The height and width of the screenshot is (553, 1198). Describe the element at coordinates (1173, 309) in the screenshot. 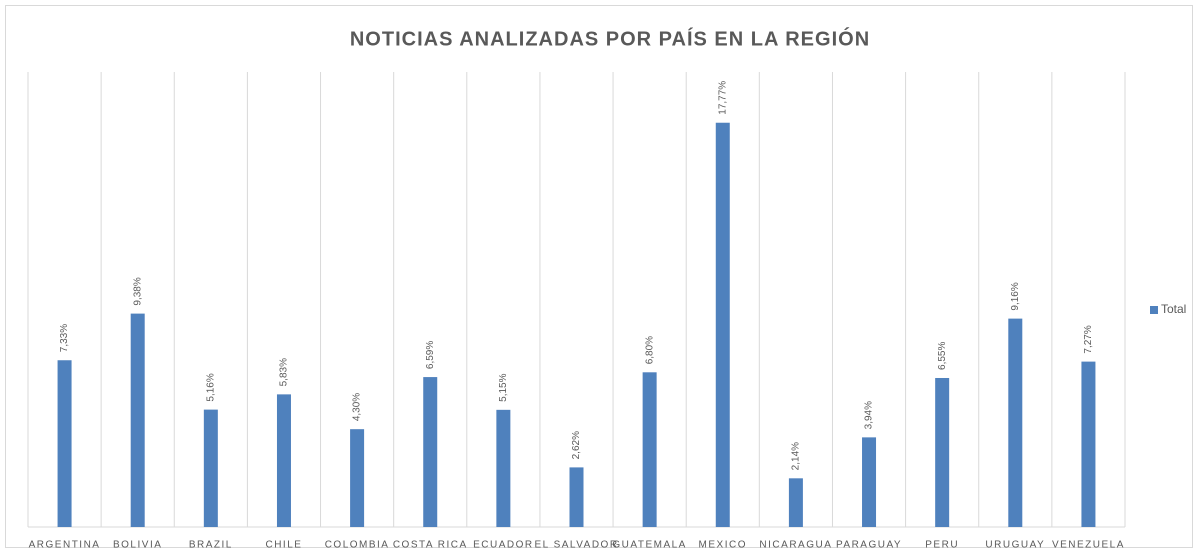

I see `legend-label: Total` at that location.